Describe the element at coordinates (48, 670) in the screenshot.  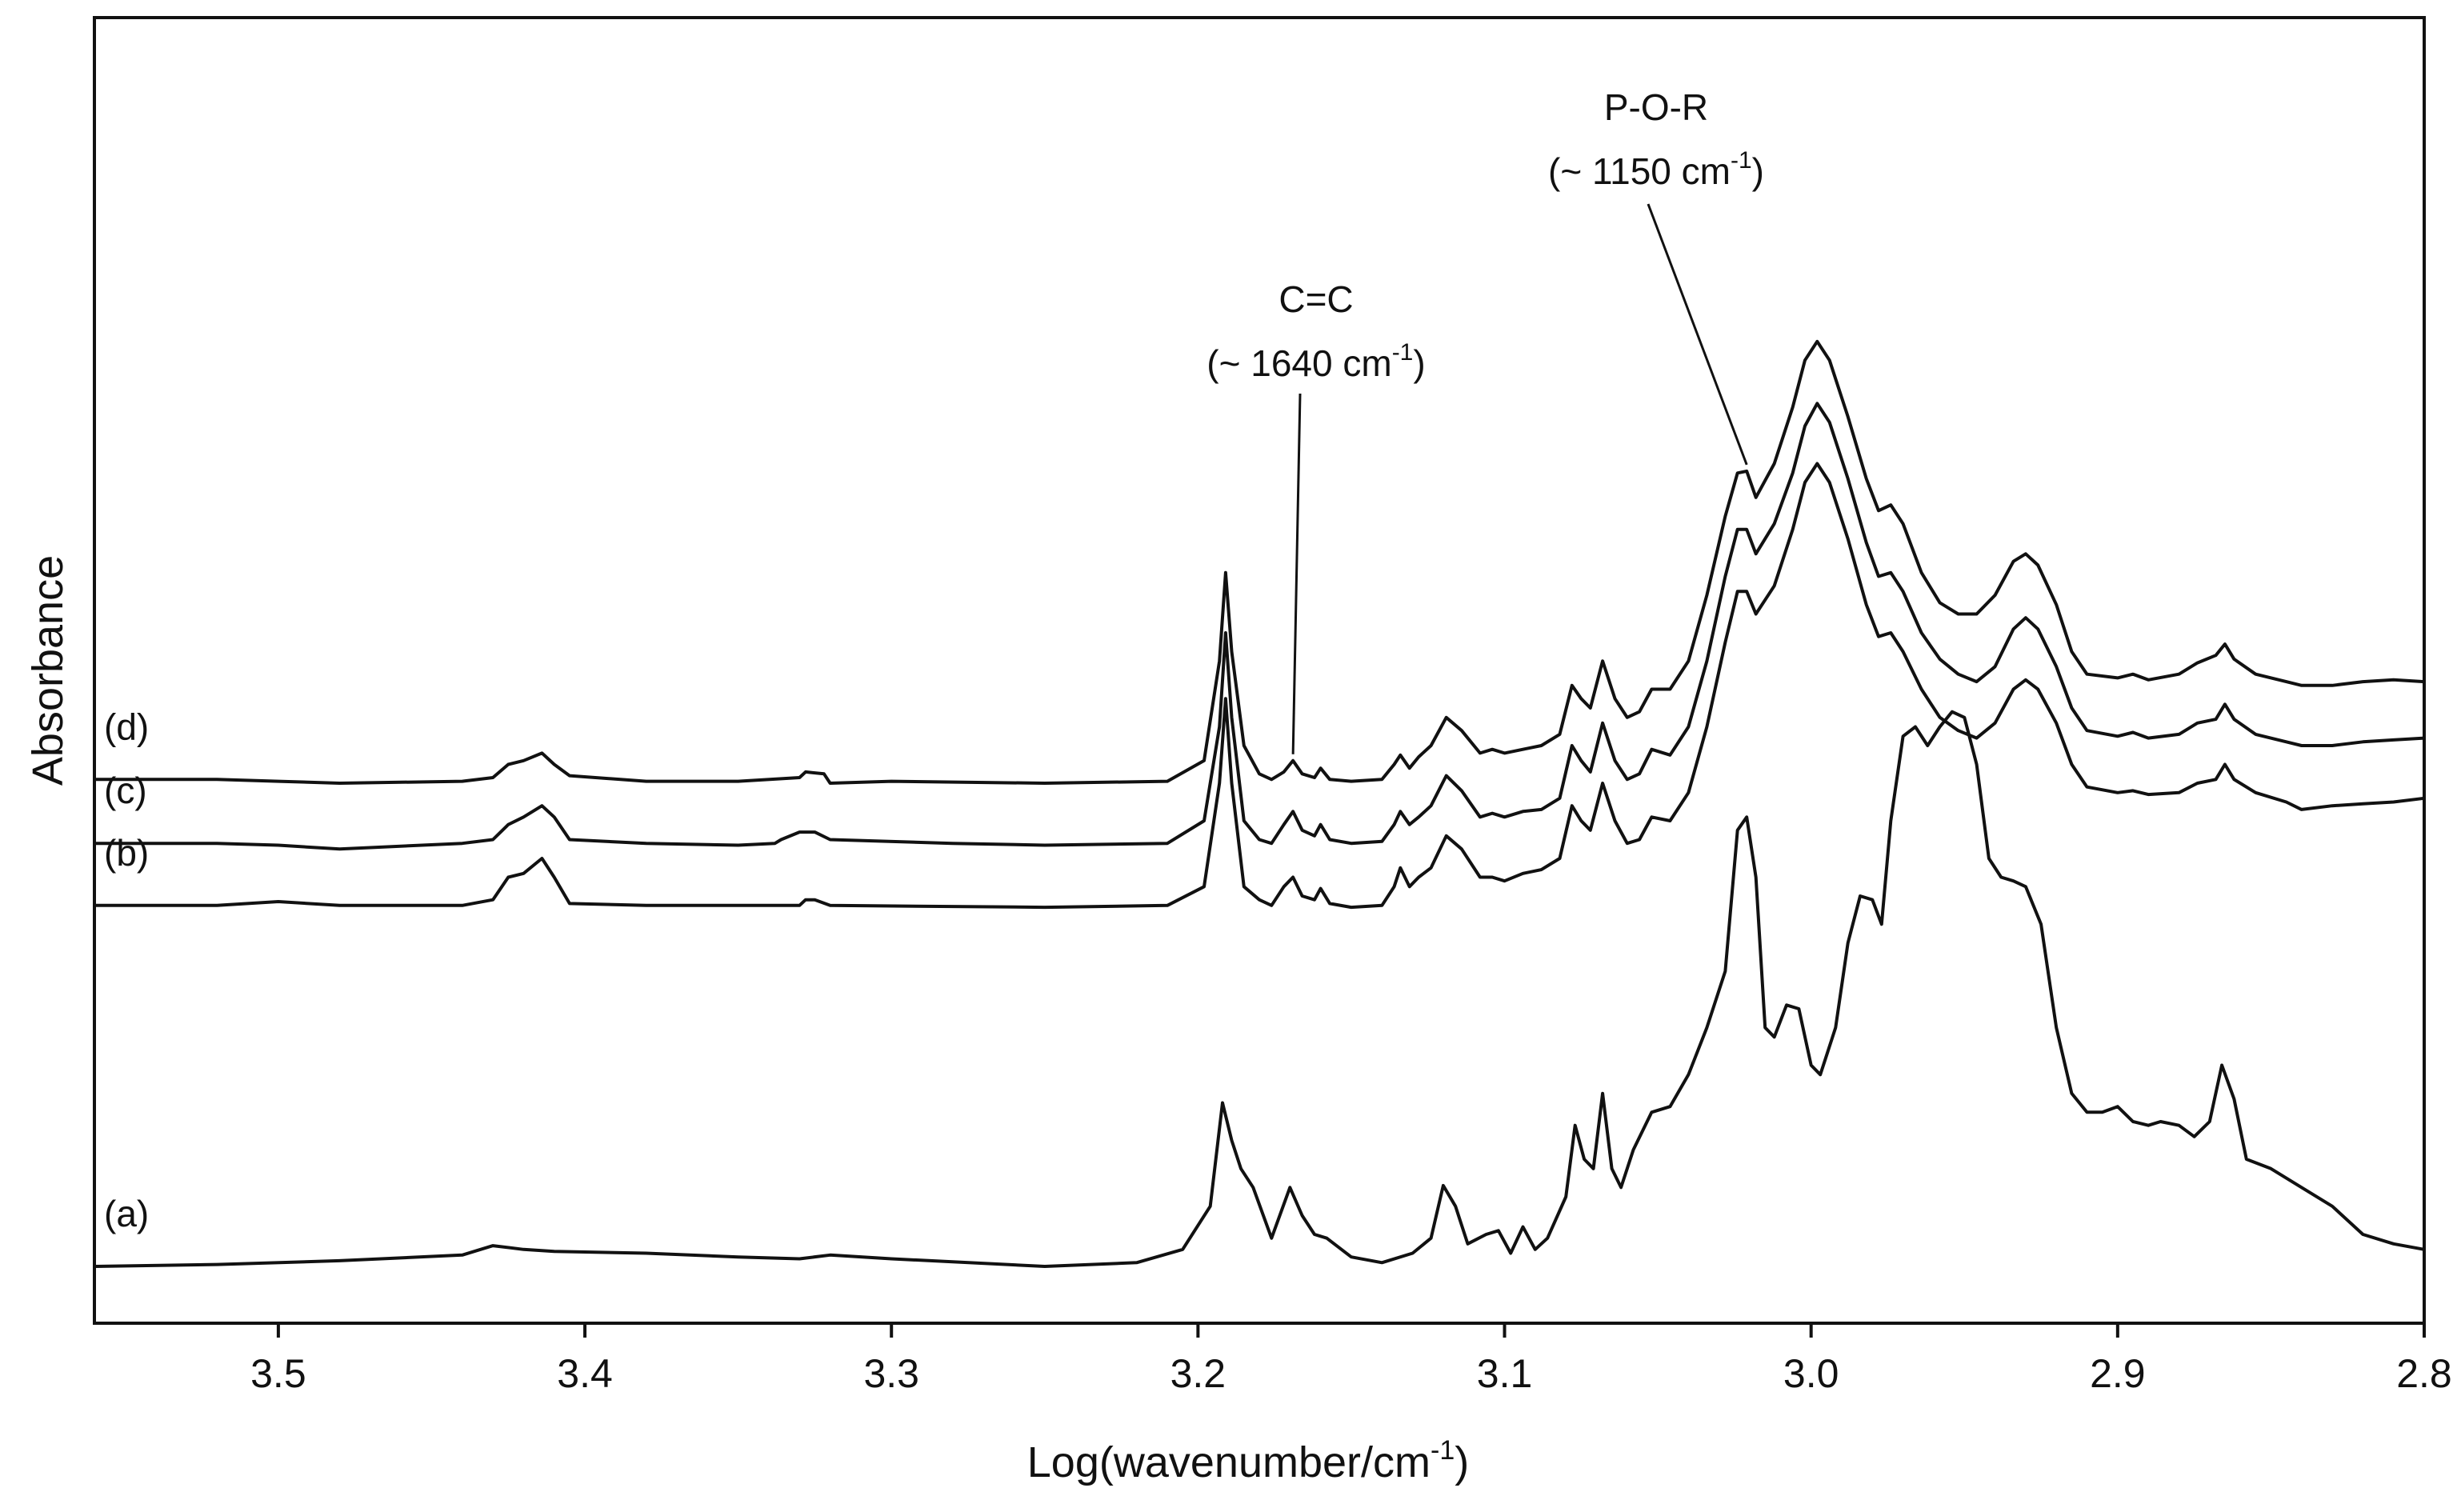
I see `y-axis-label: Absorbance` at that location.